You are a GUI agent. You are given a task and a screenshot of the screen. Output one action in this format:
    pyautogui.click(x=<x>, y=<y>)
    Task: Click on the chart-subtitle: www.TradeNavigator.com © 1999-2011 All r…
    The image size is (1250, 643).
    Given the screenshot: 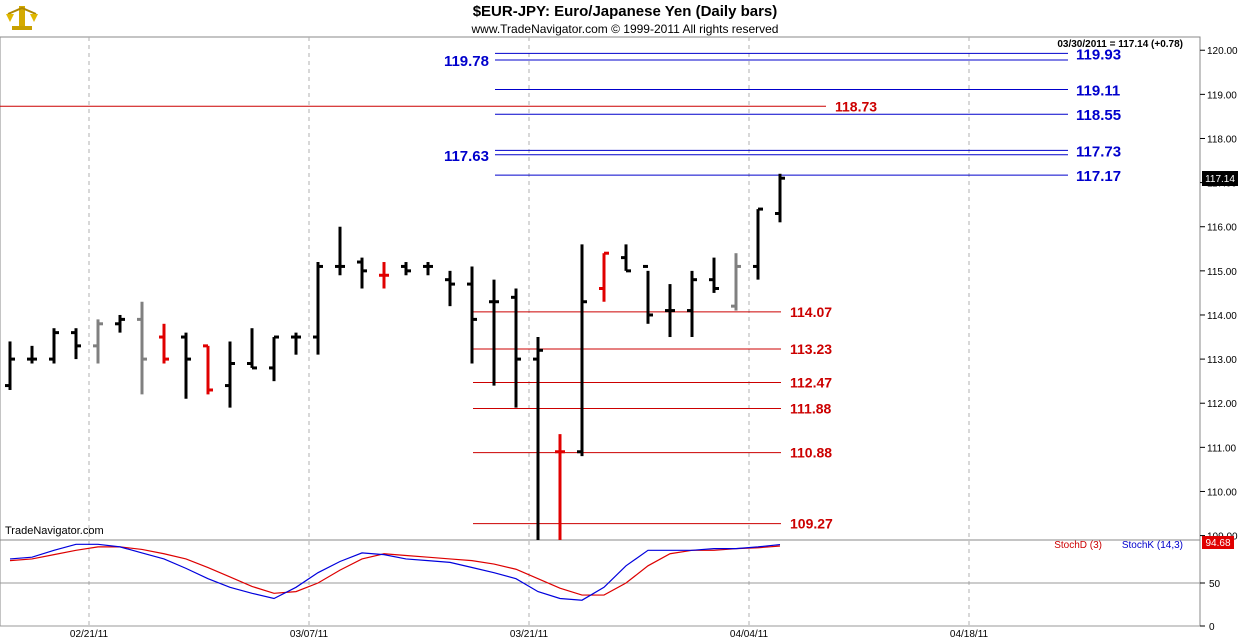 What is the action you would take?
    pyautogui.click(x=625, y=29)
    